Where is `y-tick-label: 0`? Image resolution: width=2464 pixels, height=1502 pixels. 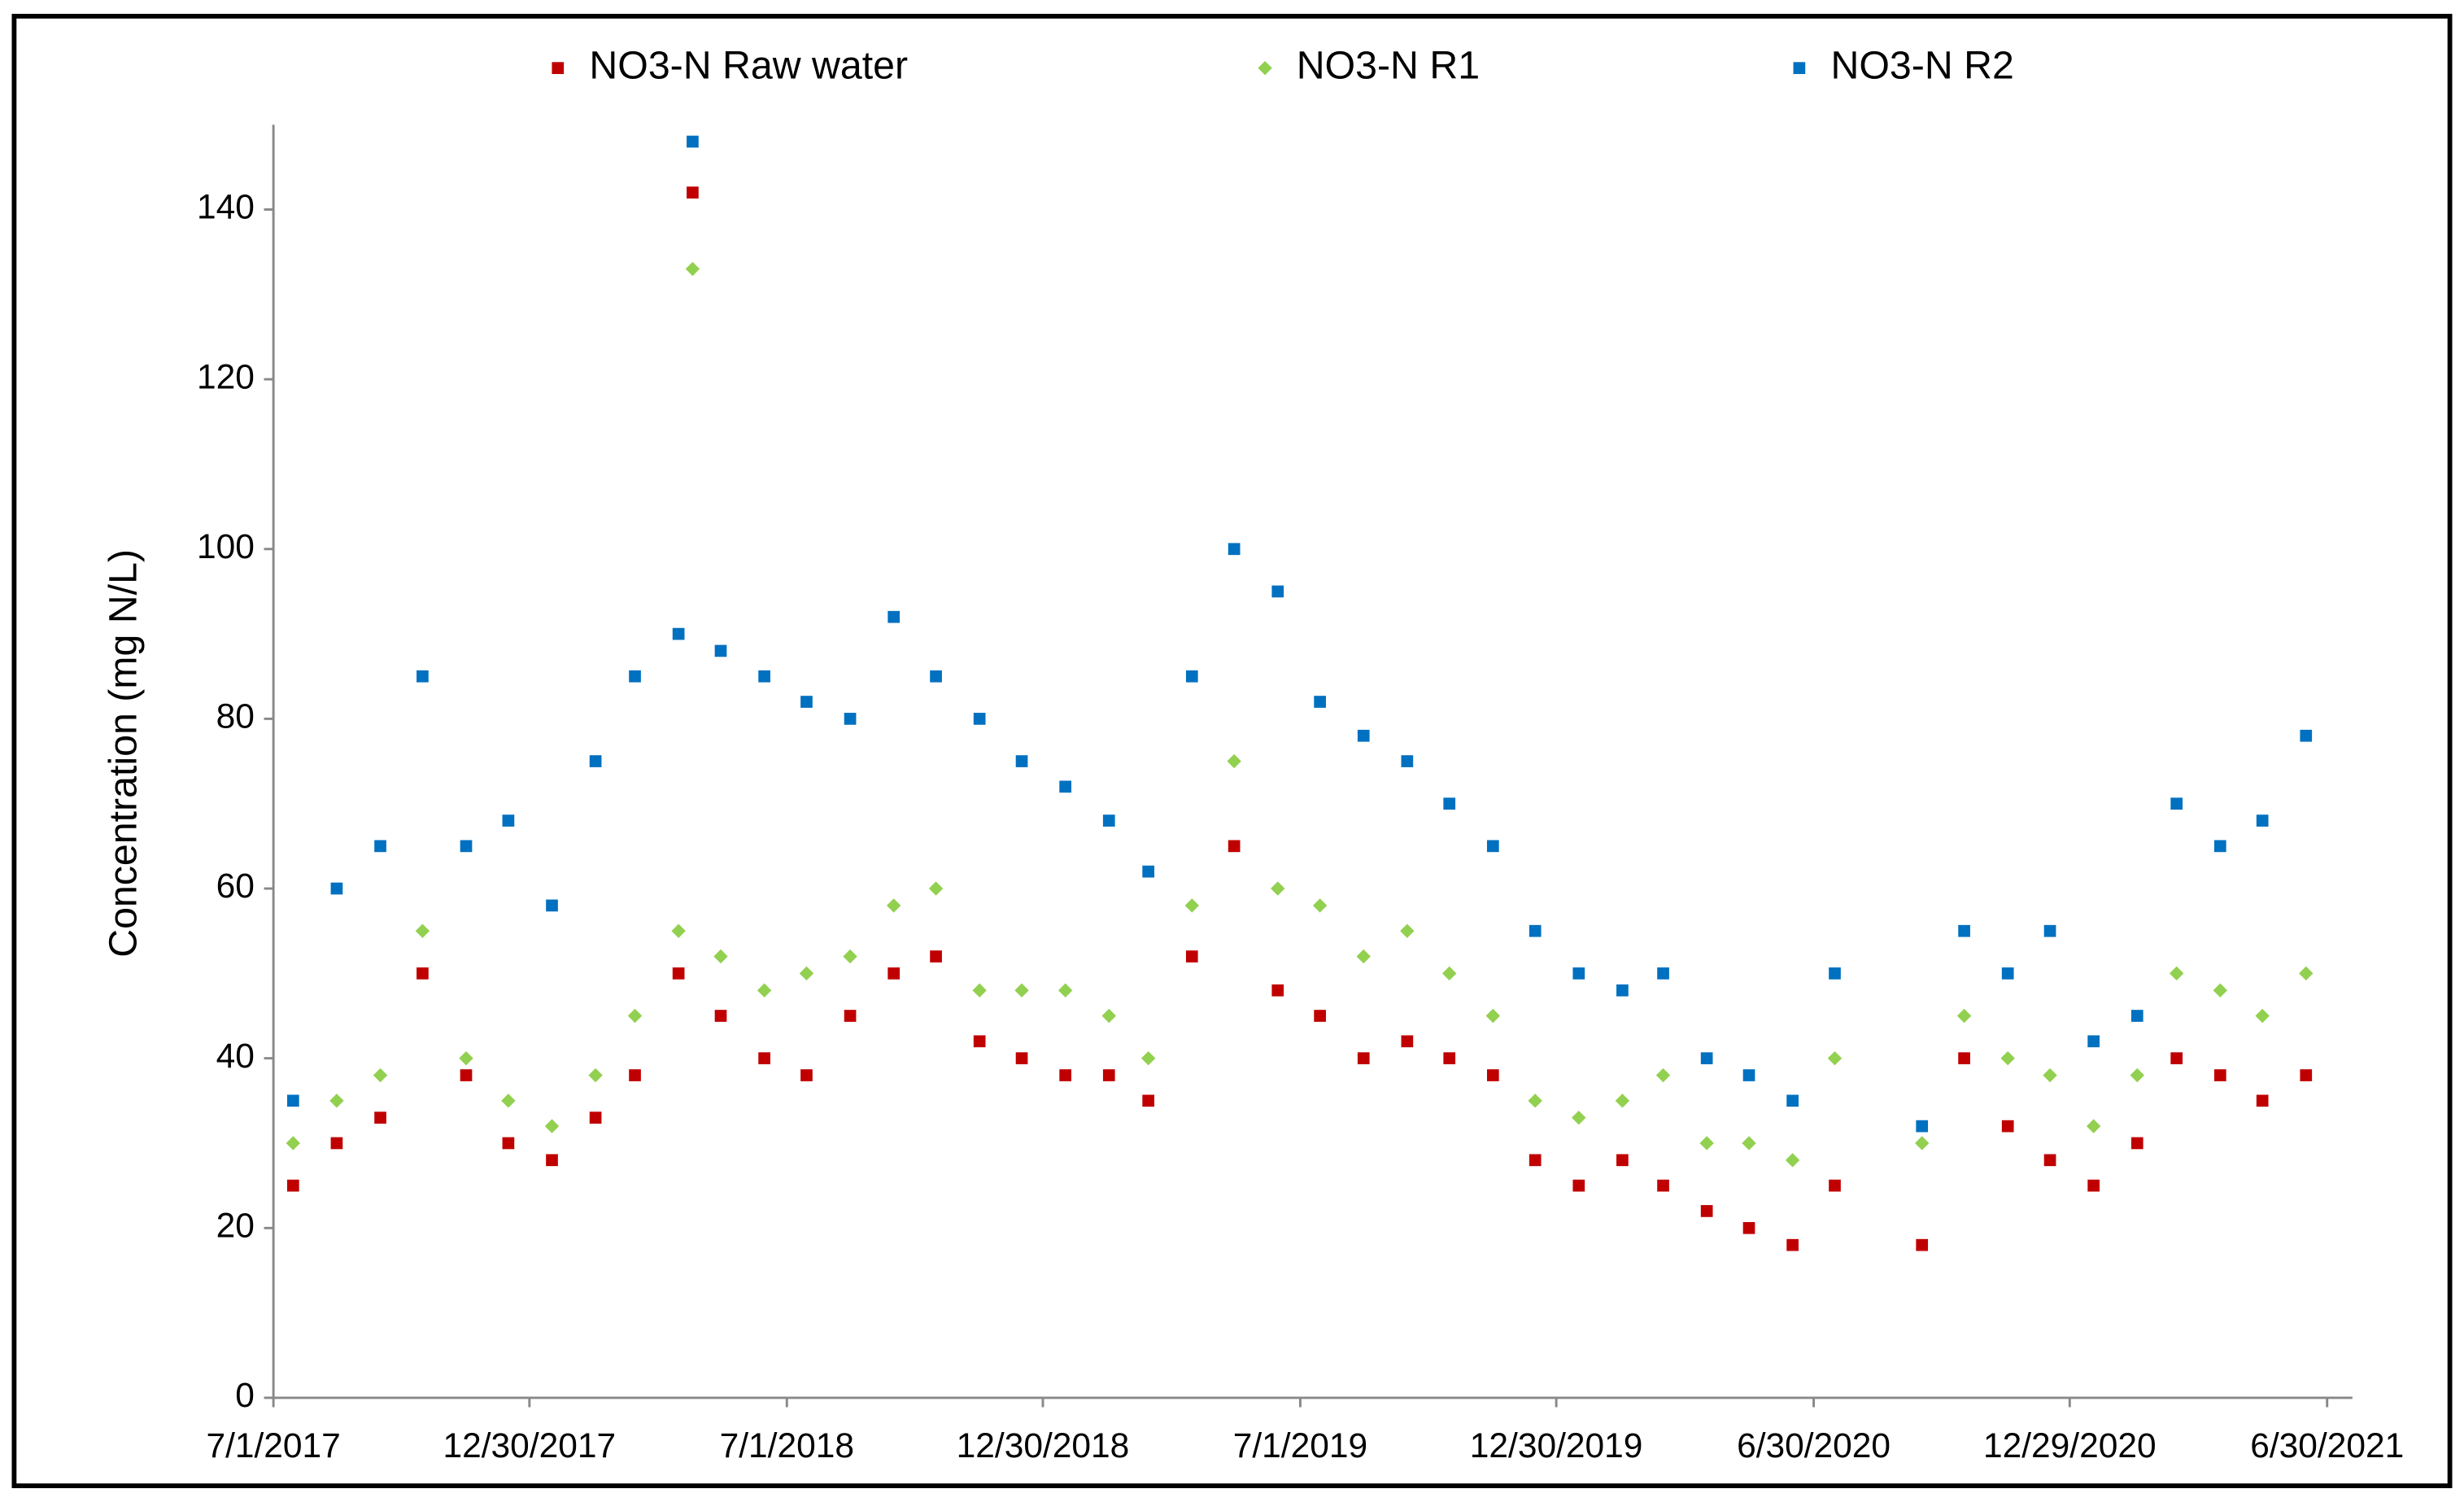
y-tick-label: 0 is located at coordinates (245, 1396).